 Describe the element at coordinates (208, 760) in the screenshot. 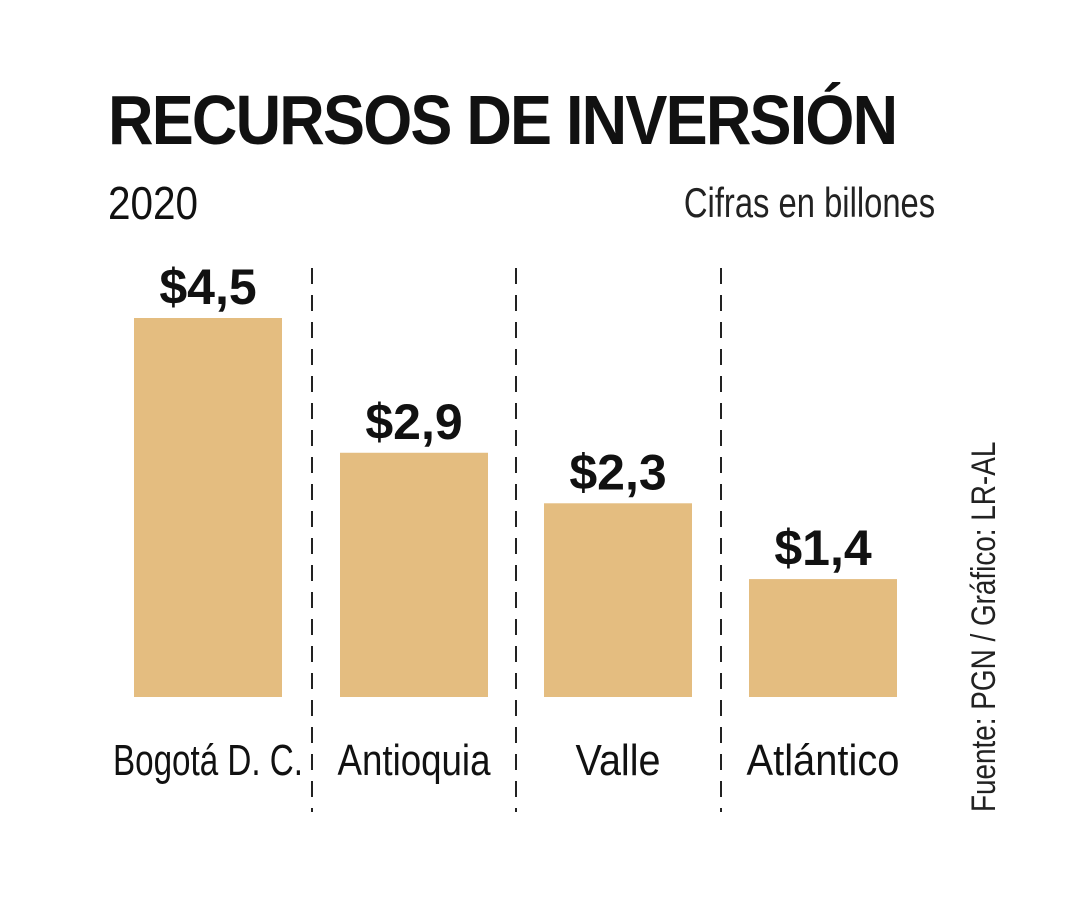

I see `category-label-1: Bogotá D. C.` at that location.